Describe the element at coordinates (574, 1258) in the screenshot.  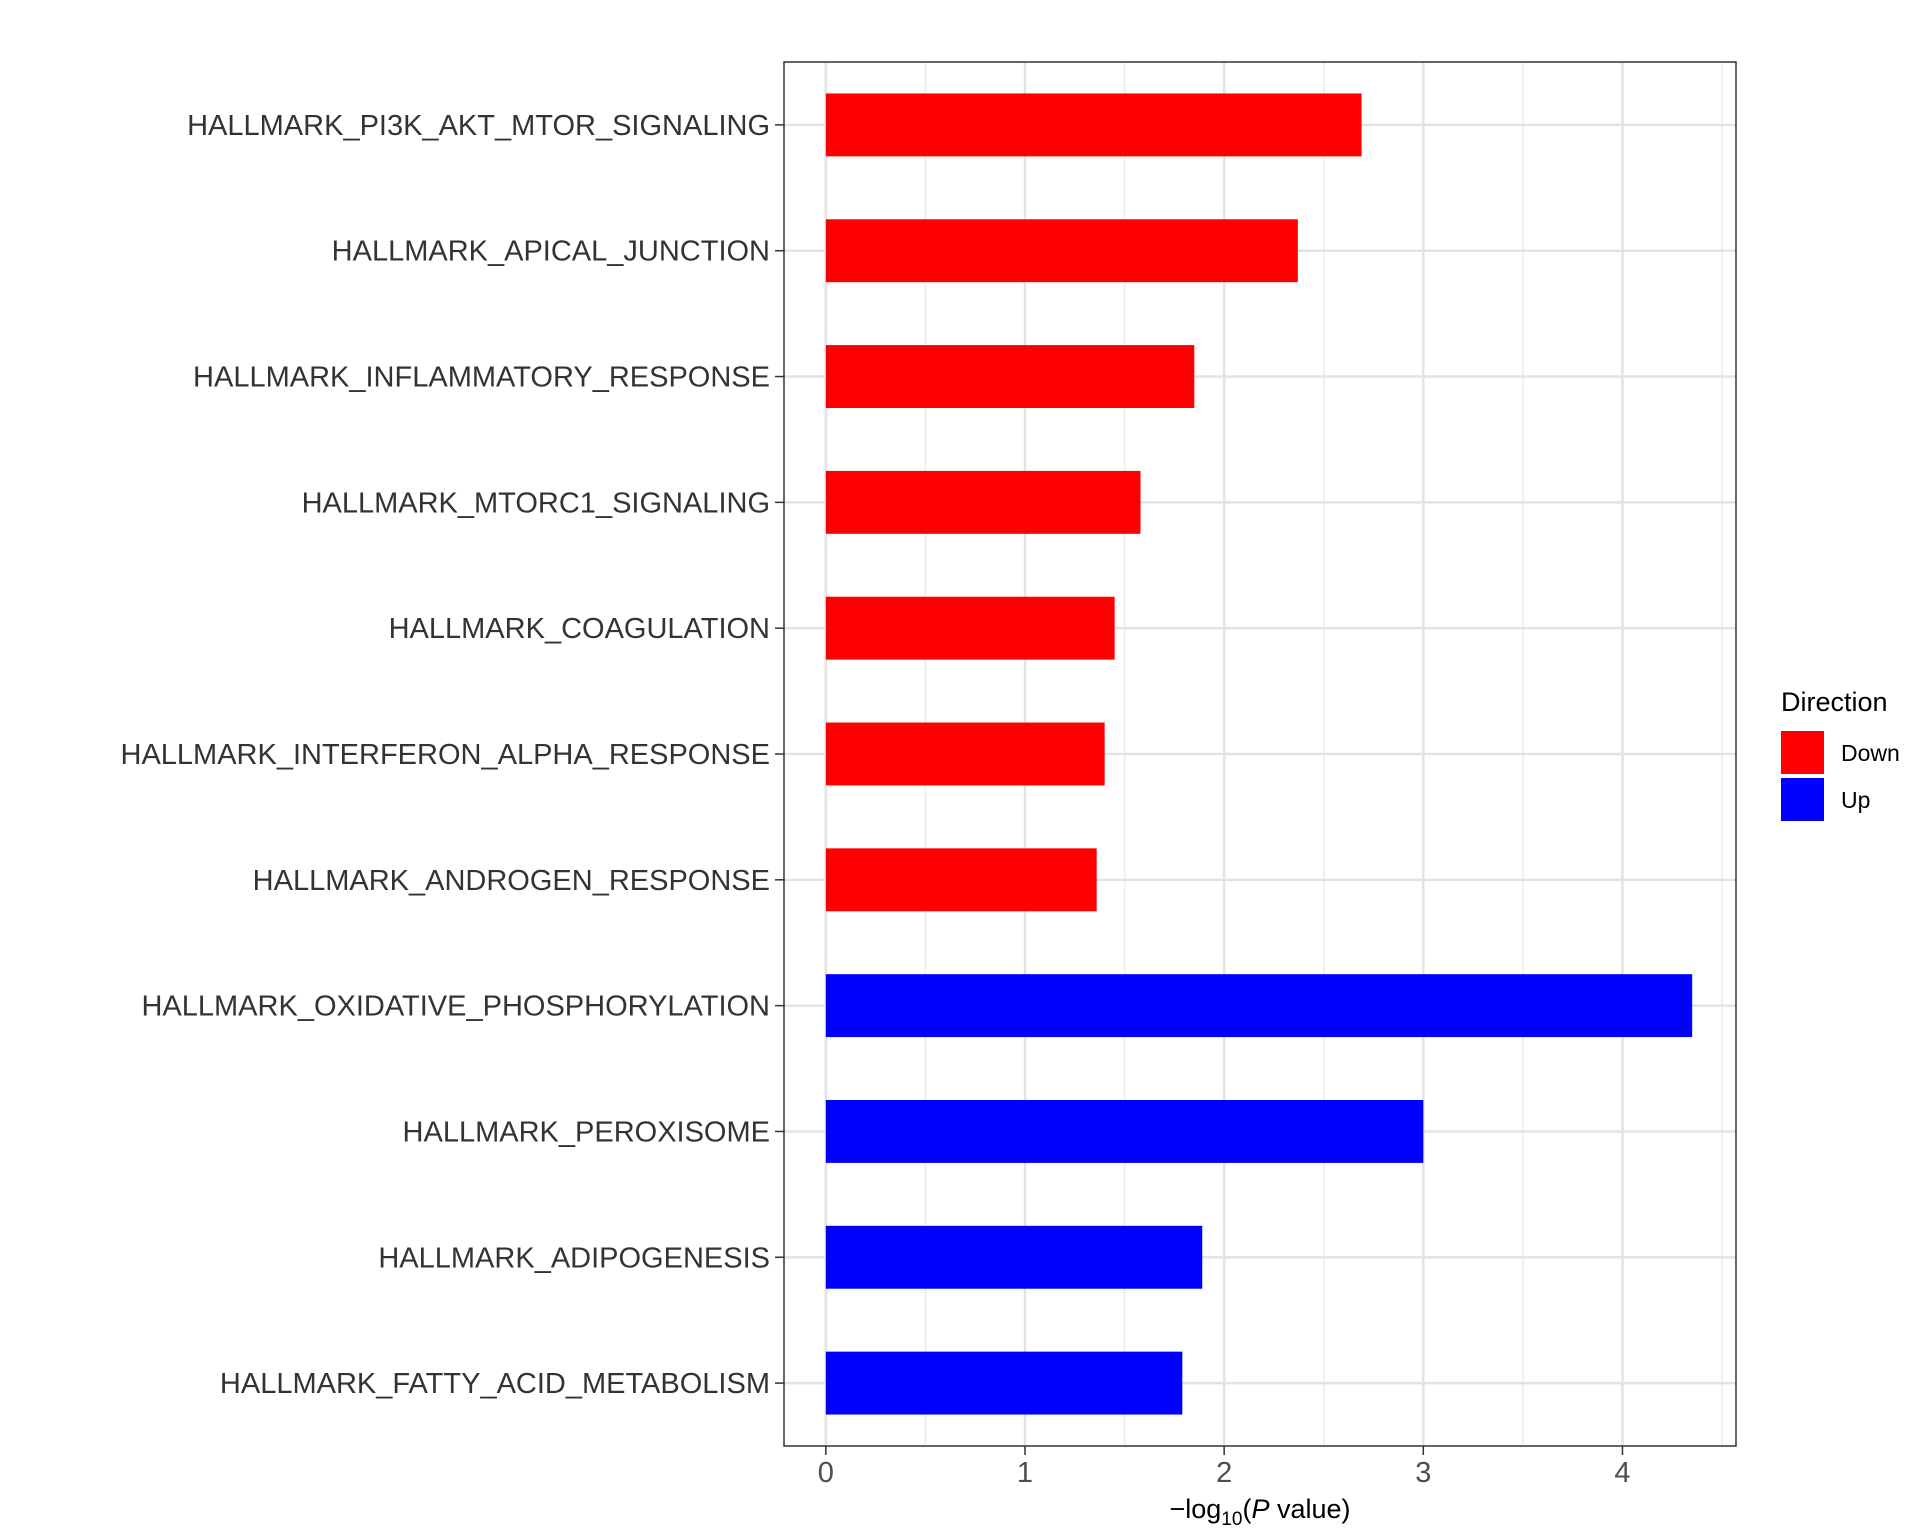
I see `y-tick-label: HALLMARK_ADIPOGENESIS` at that location.